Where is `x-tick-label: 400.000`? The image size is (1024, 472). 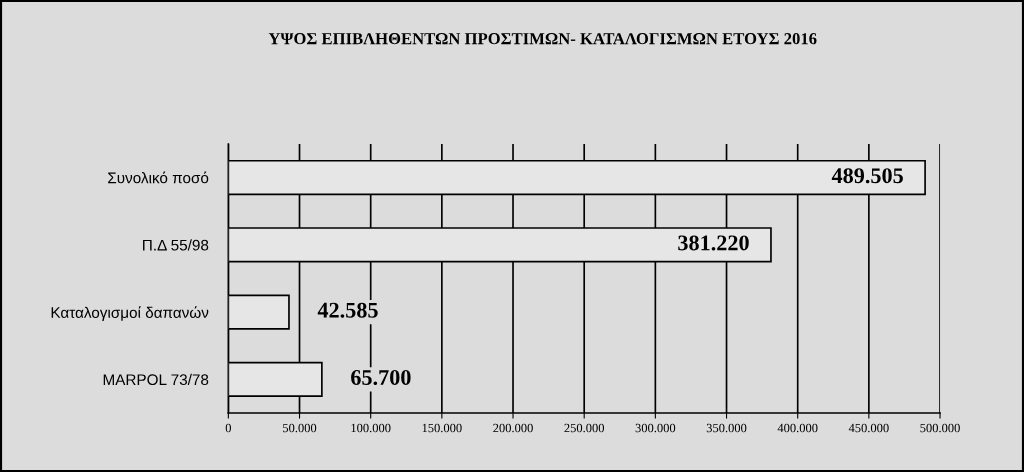 x-tick-label: 400.000 is located at coordinates (797, 428).